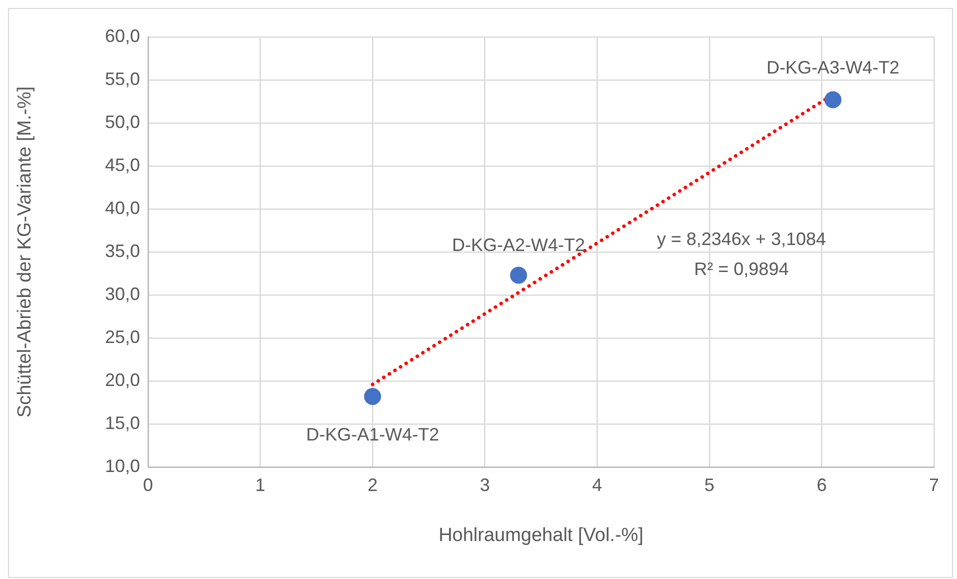  I want to click on y-tick-label: 15,0, so click(122, 422).